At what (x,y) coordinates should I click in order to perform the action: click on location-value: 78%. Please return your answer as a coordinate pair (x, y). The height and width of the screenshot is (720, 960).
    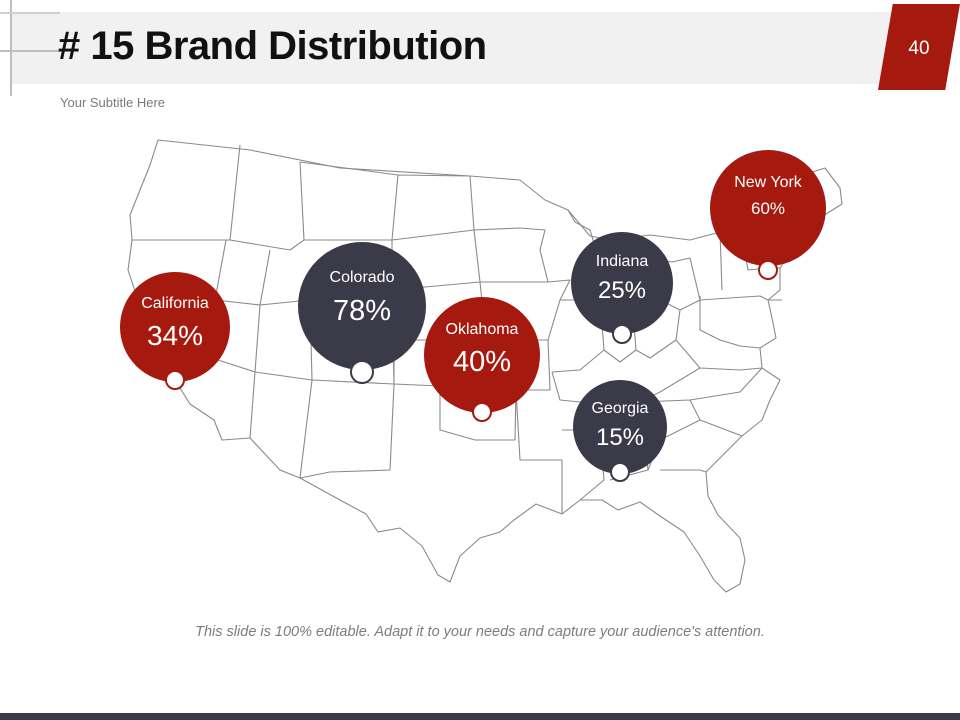
    Looking at the image, I should click on (362, 311).